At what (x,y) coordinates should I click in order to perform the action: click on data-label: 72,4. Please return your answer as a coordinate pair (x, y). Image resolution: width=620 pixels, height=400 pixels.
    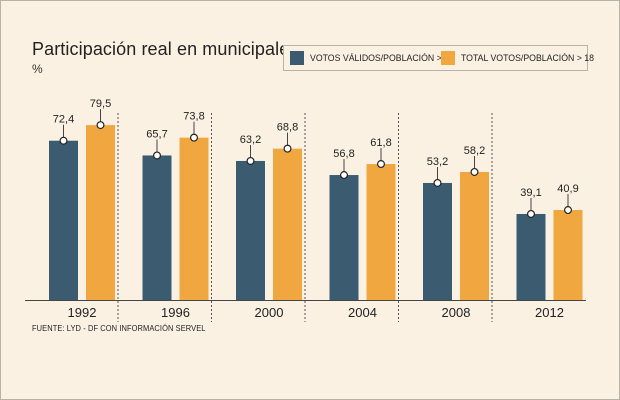
    Looking at the image, I should click on (63, 120).